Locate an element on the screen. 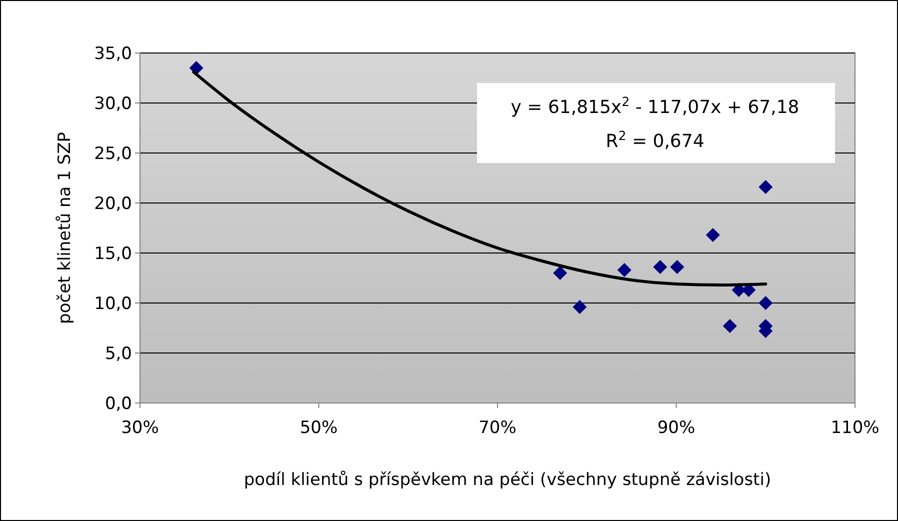  y-tick-label: 20,0 is located at coordinates (113, 204).